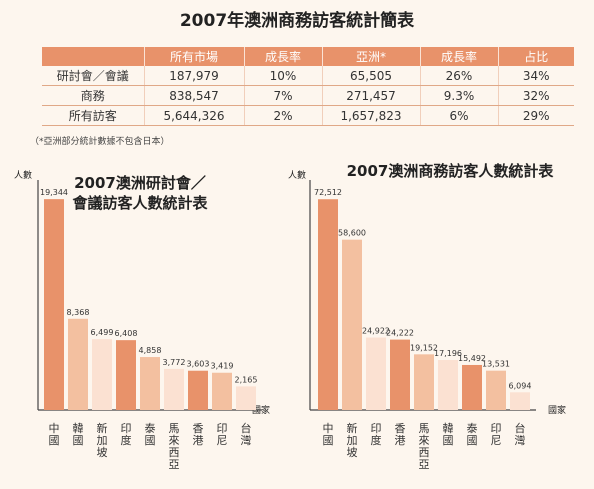 This screenshot has width=594, height=489. I want to click on table-row-label: 所有訪客, so click(93, 115).